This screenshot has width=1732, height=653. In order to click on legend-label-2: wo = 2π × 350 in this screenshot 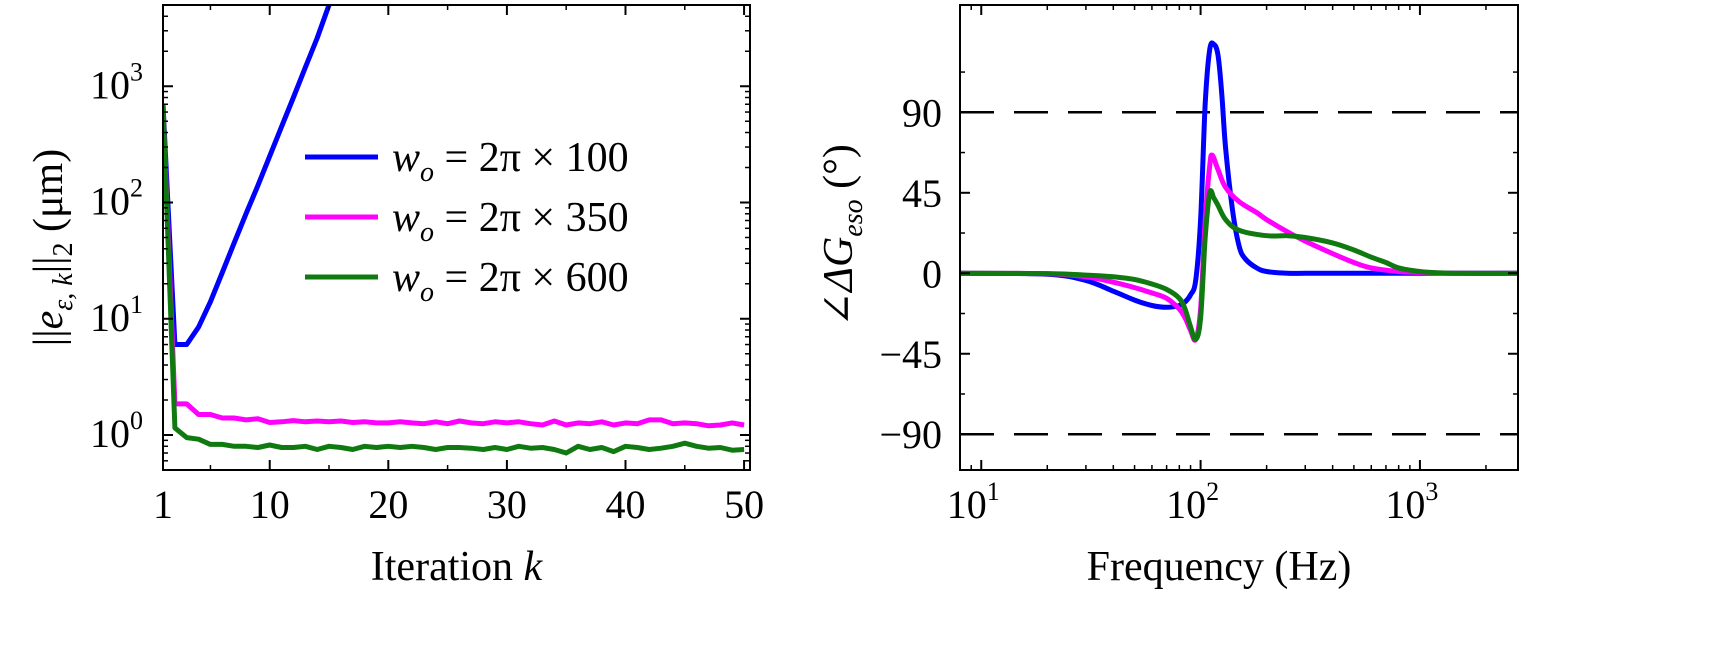, I will do `click(510, 221)`.